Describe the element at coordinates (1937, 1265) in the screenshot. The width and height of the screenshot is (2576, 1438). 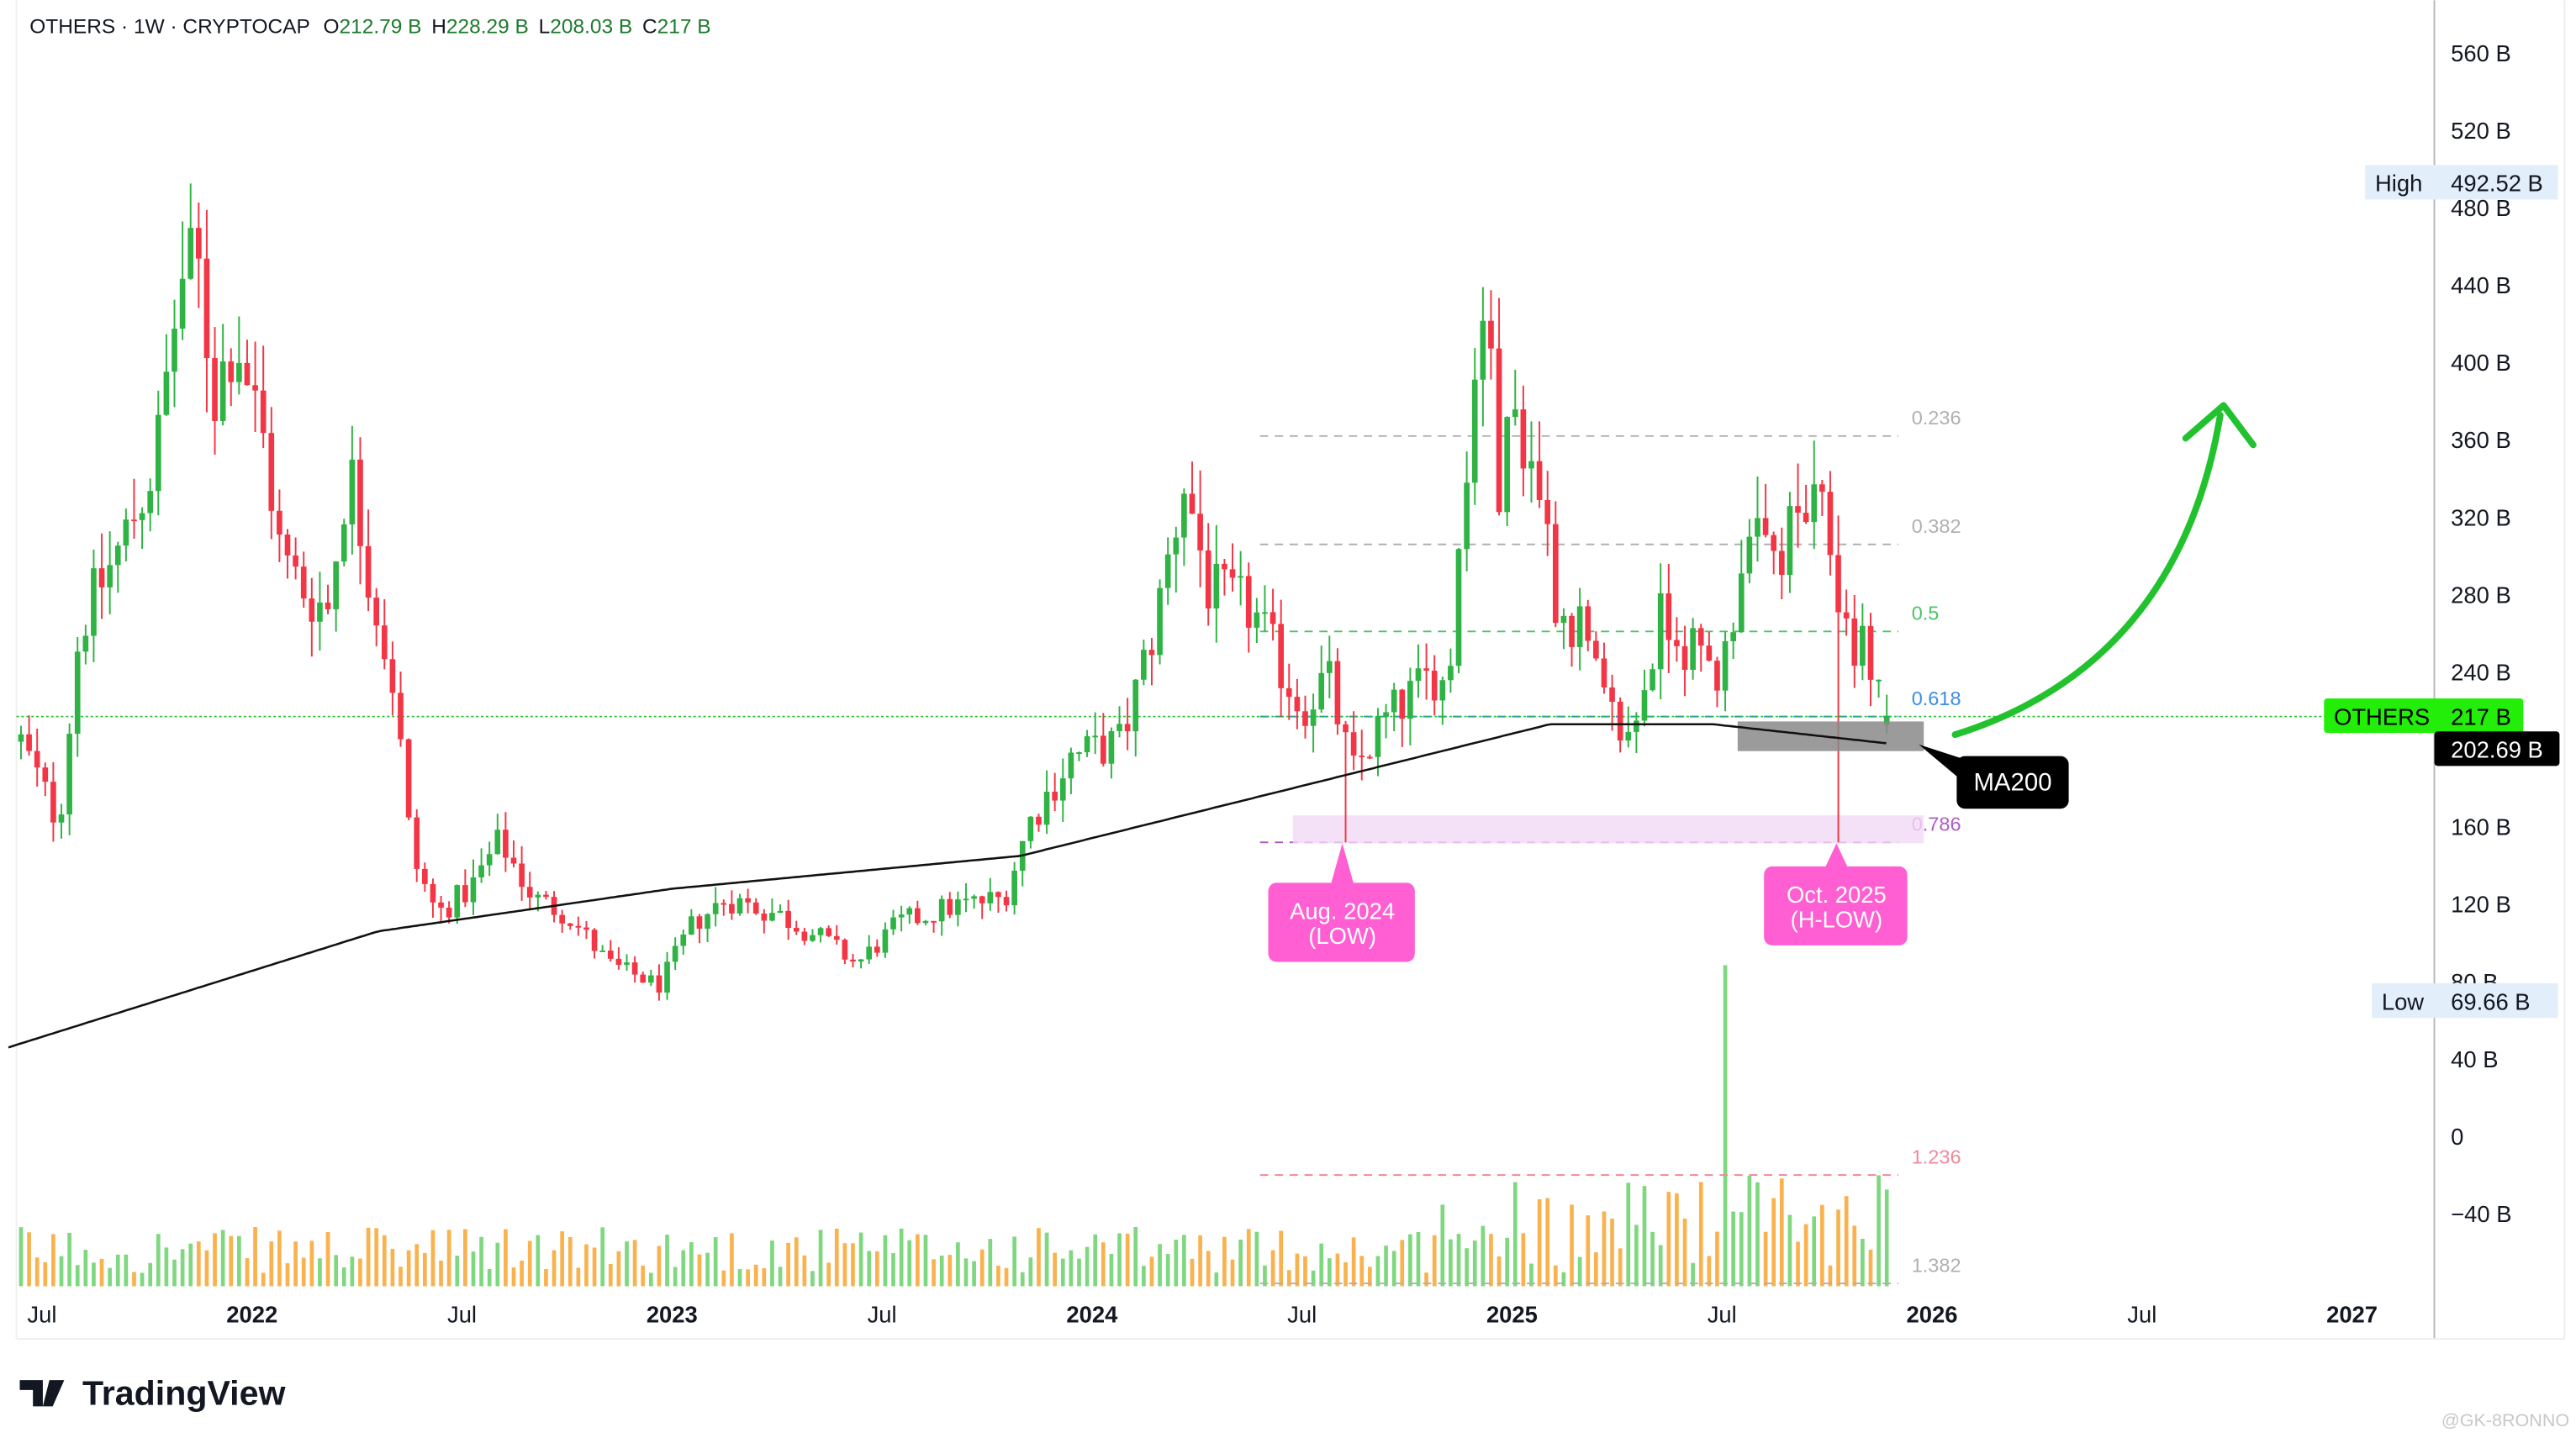
I see `fib-label-1.382: 1.382` at that location.